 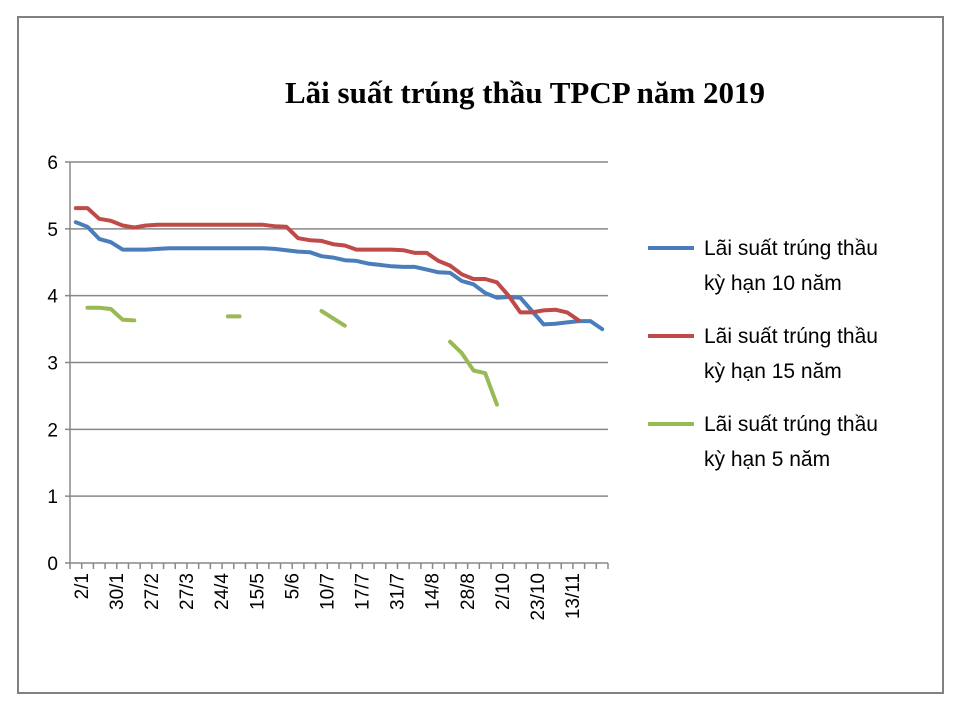 I want to click on y-tick-label: 5, so click(x=52, y=230).